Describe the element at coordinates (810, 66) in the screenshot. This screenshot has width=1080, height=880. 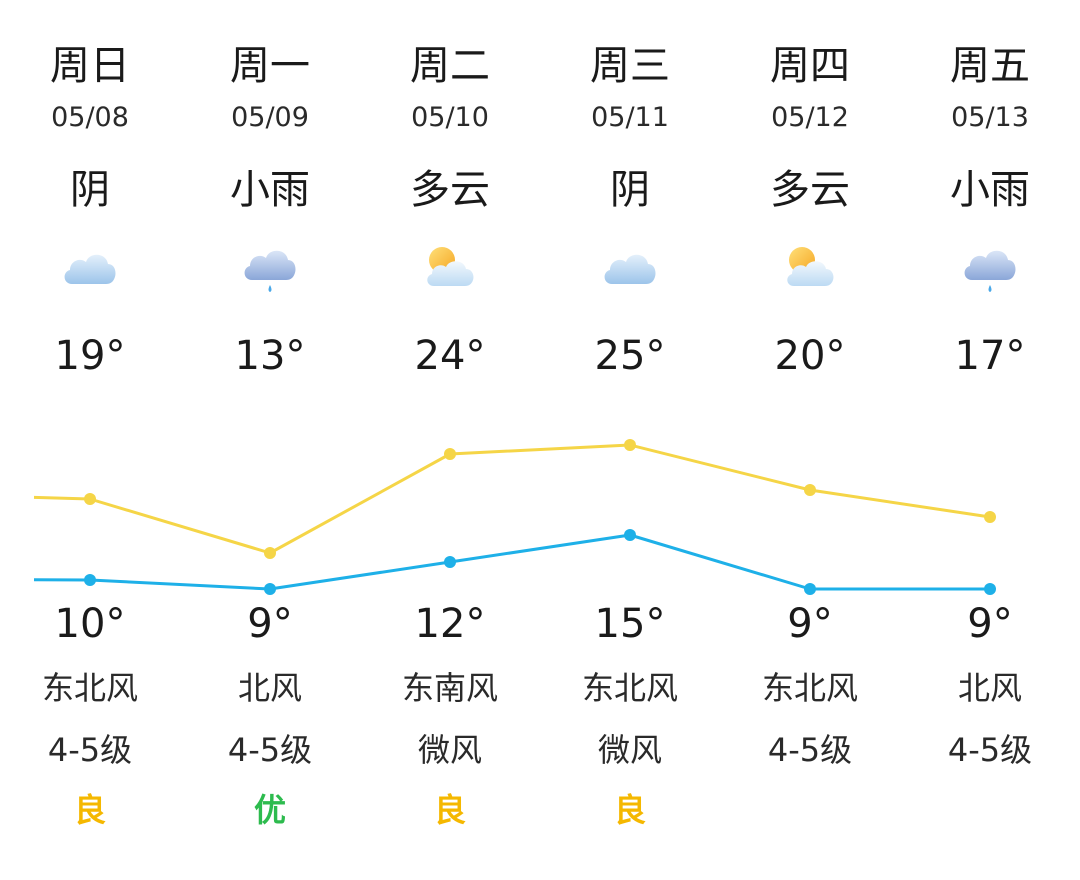
I see `weekday-label: 周四` at that location.